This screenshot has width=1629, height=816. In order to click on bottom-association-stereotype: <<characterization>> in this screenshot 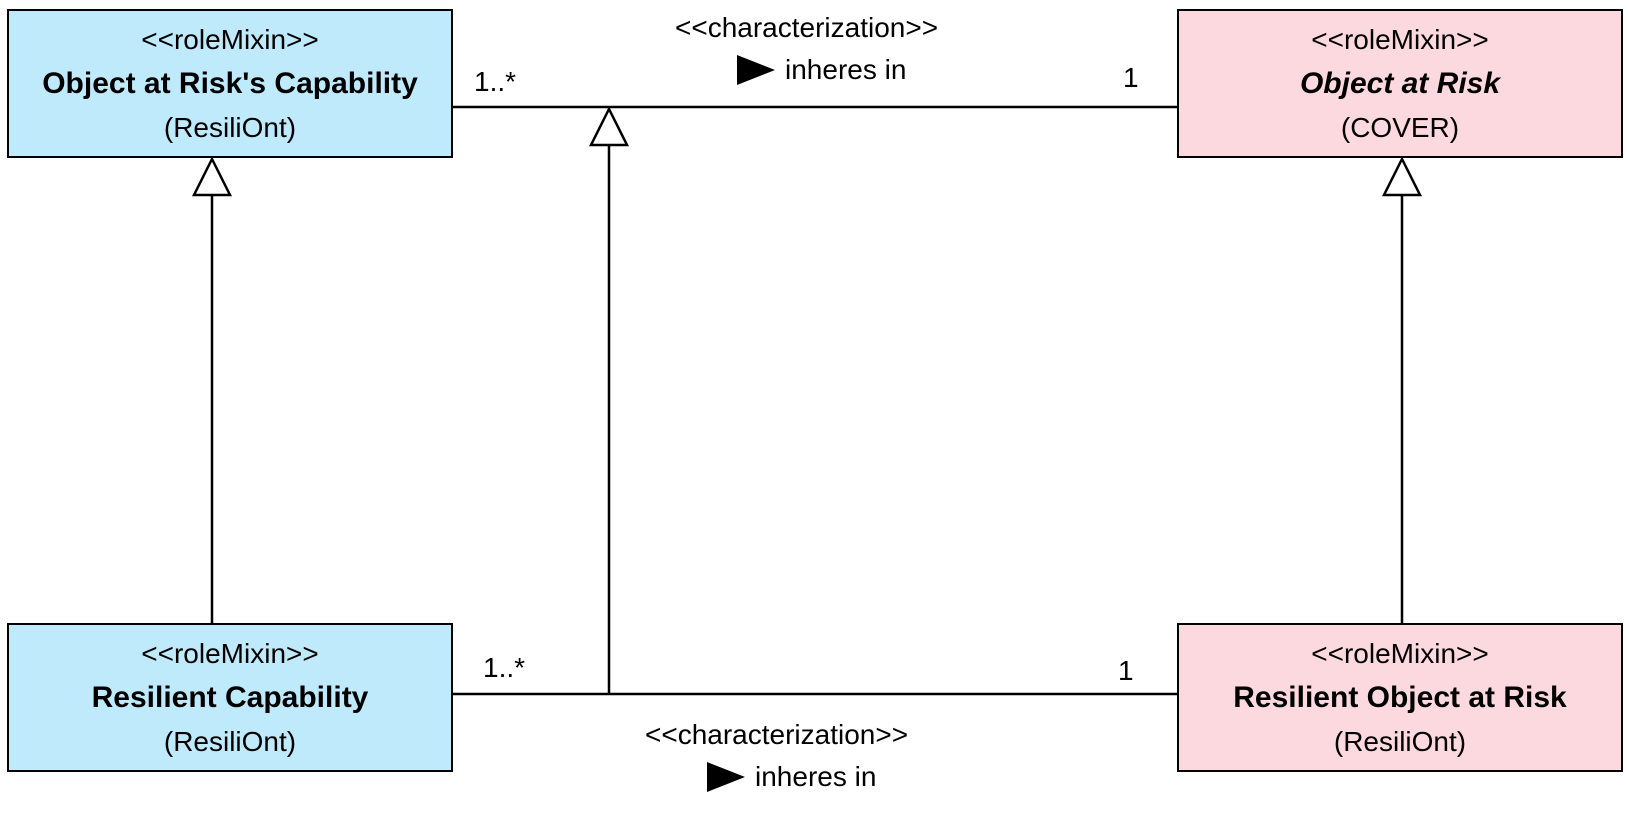, I will do `click(777, 734)`.